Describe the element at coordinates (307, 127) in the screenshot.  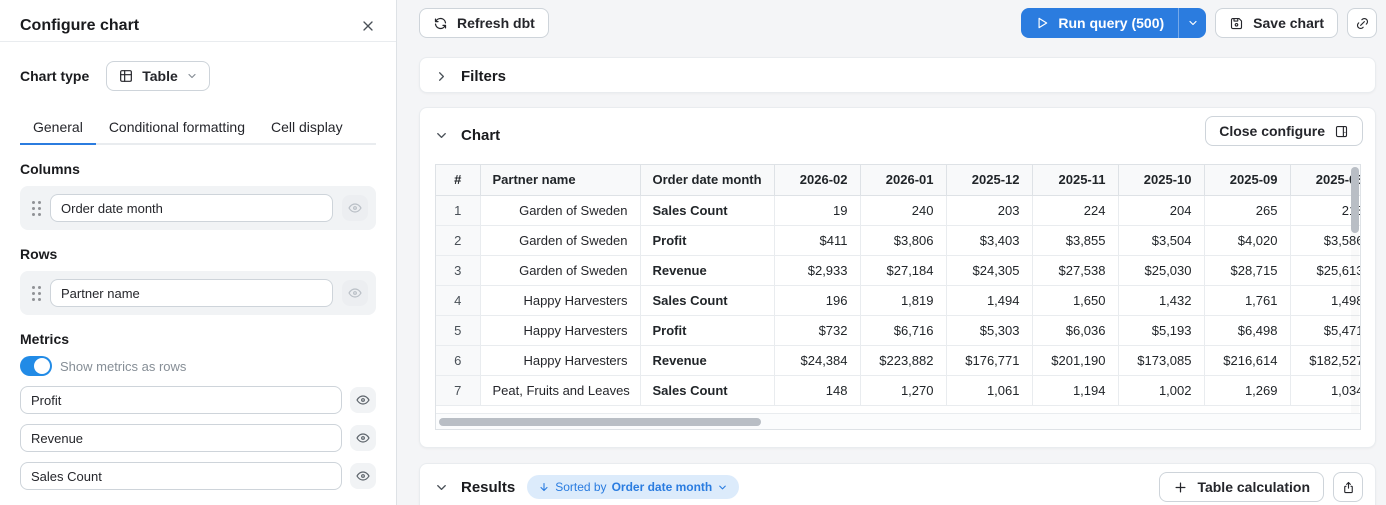
I see `tab-cell-display: Cell display` at that location.